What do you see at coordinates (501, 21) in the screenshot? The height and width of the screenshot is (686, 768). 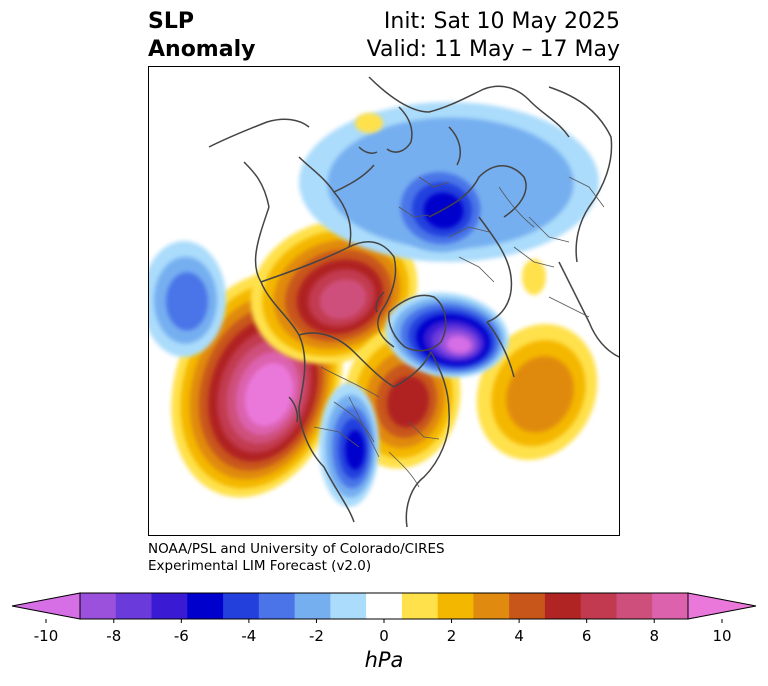 I see `init-date: Init: Sat 10 May 2025` at bounding box center [501, 21].